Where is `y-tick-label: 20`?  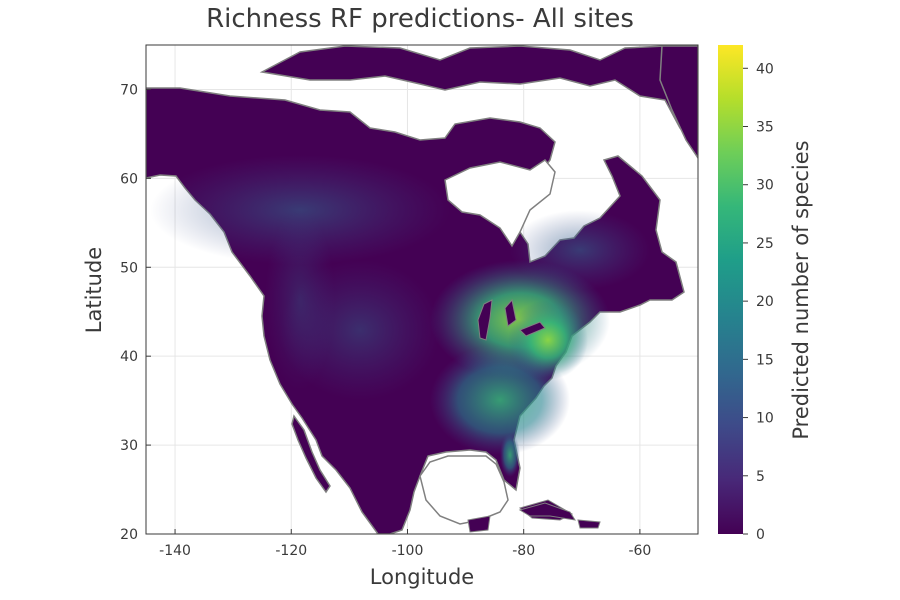
y-tick-label: 20 is located at coordinates (129, 535).